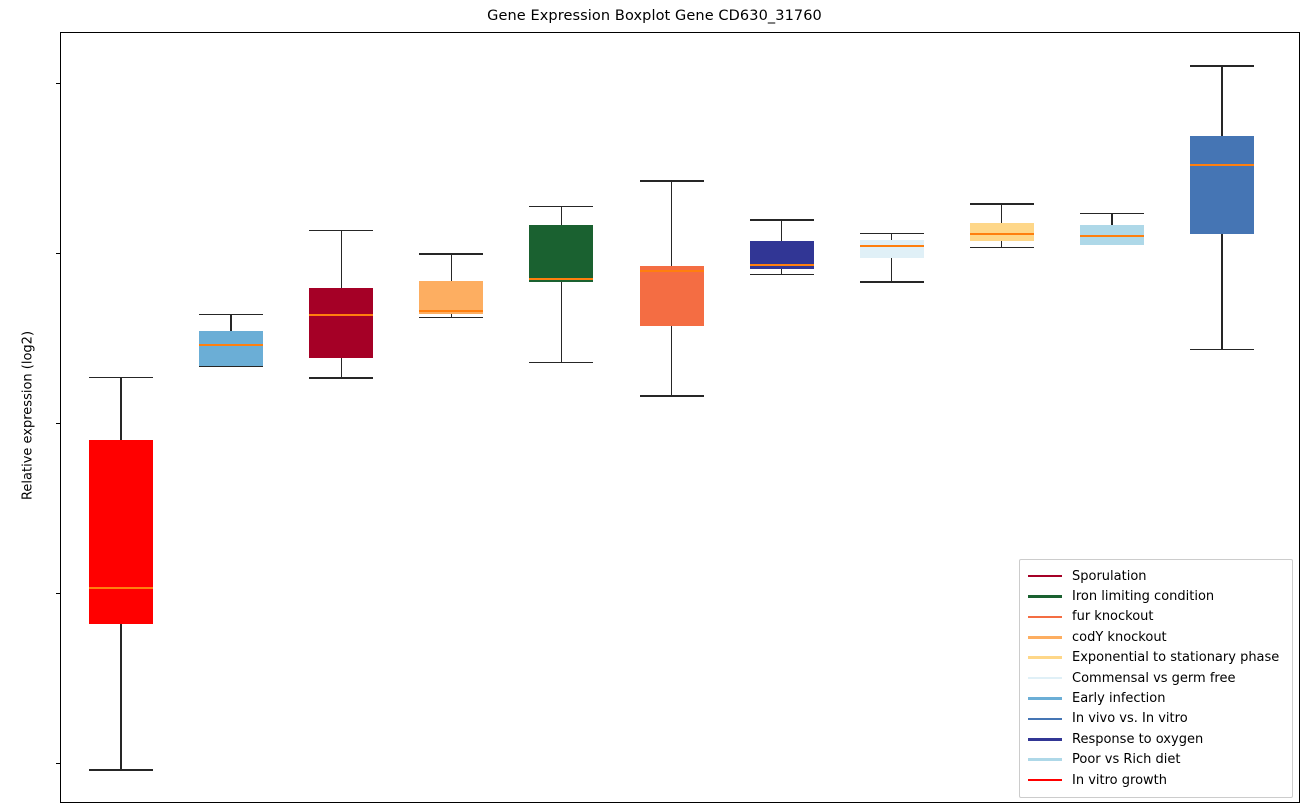 This screenshot has height=812, width=1309. I want to click on legend-item: Poor vs Rich diet, so click(1156, 760).